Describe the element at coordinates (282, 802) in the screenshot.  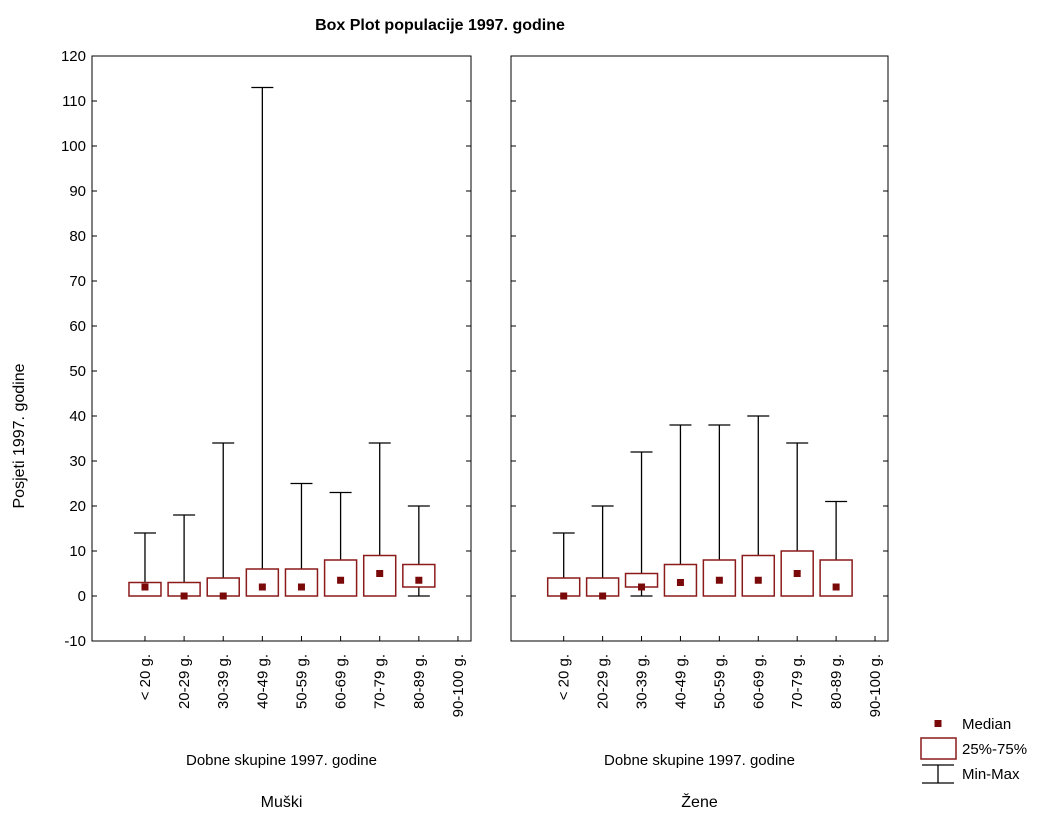
I see `panel-name: Muški` at that location.